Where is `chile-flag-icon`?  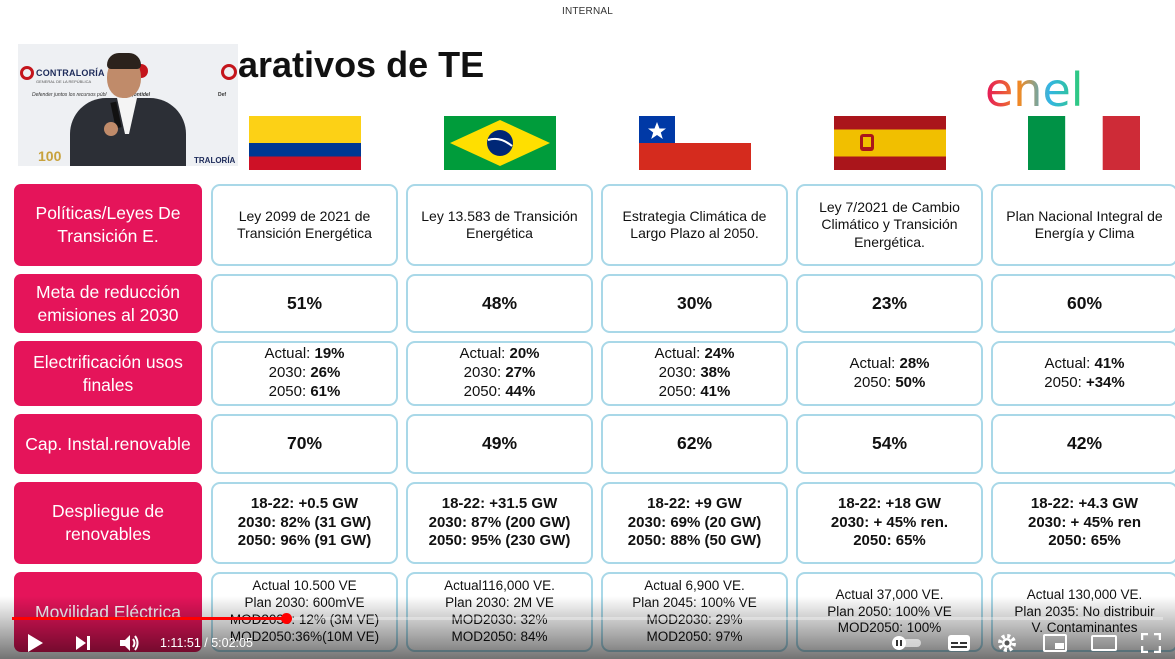
chile-flag-icon is located at coordinates (695, 143).